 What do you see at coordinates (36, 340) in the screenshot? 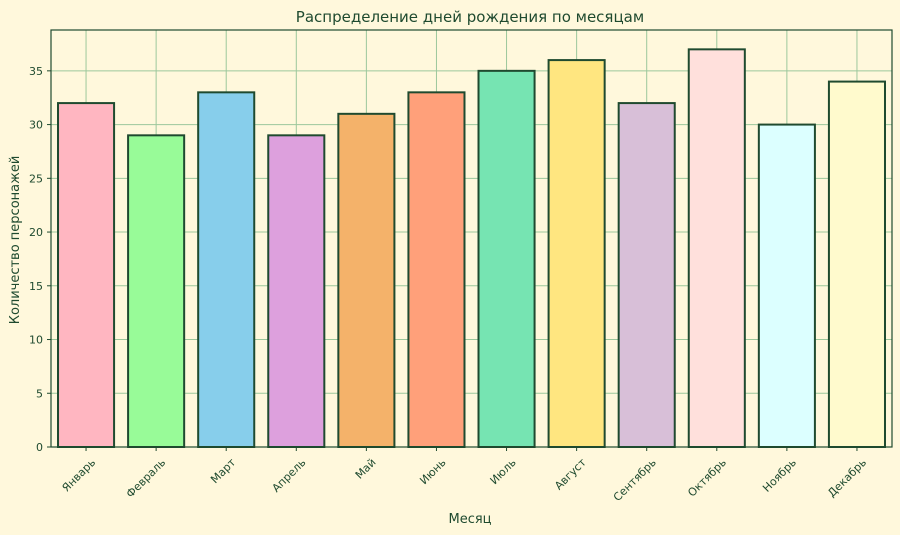
I see `y-tick-label: 10` at bounding box center [36, 340].